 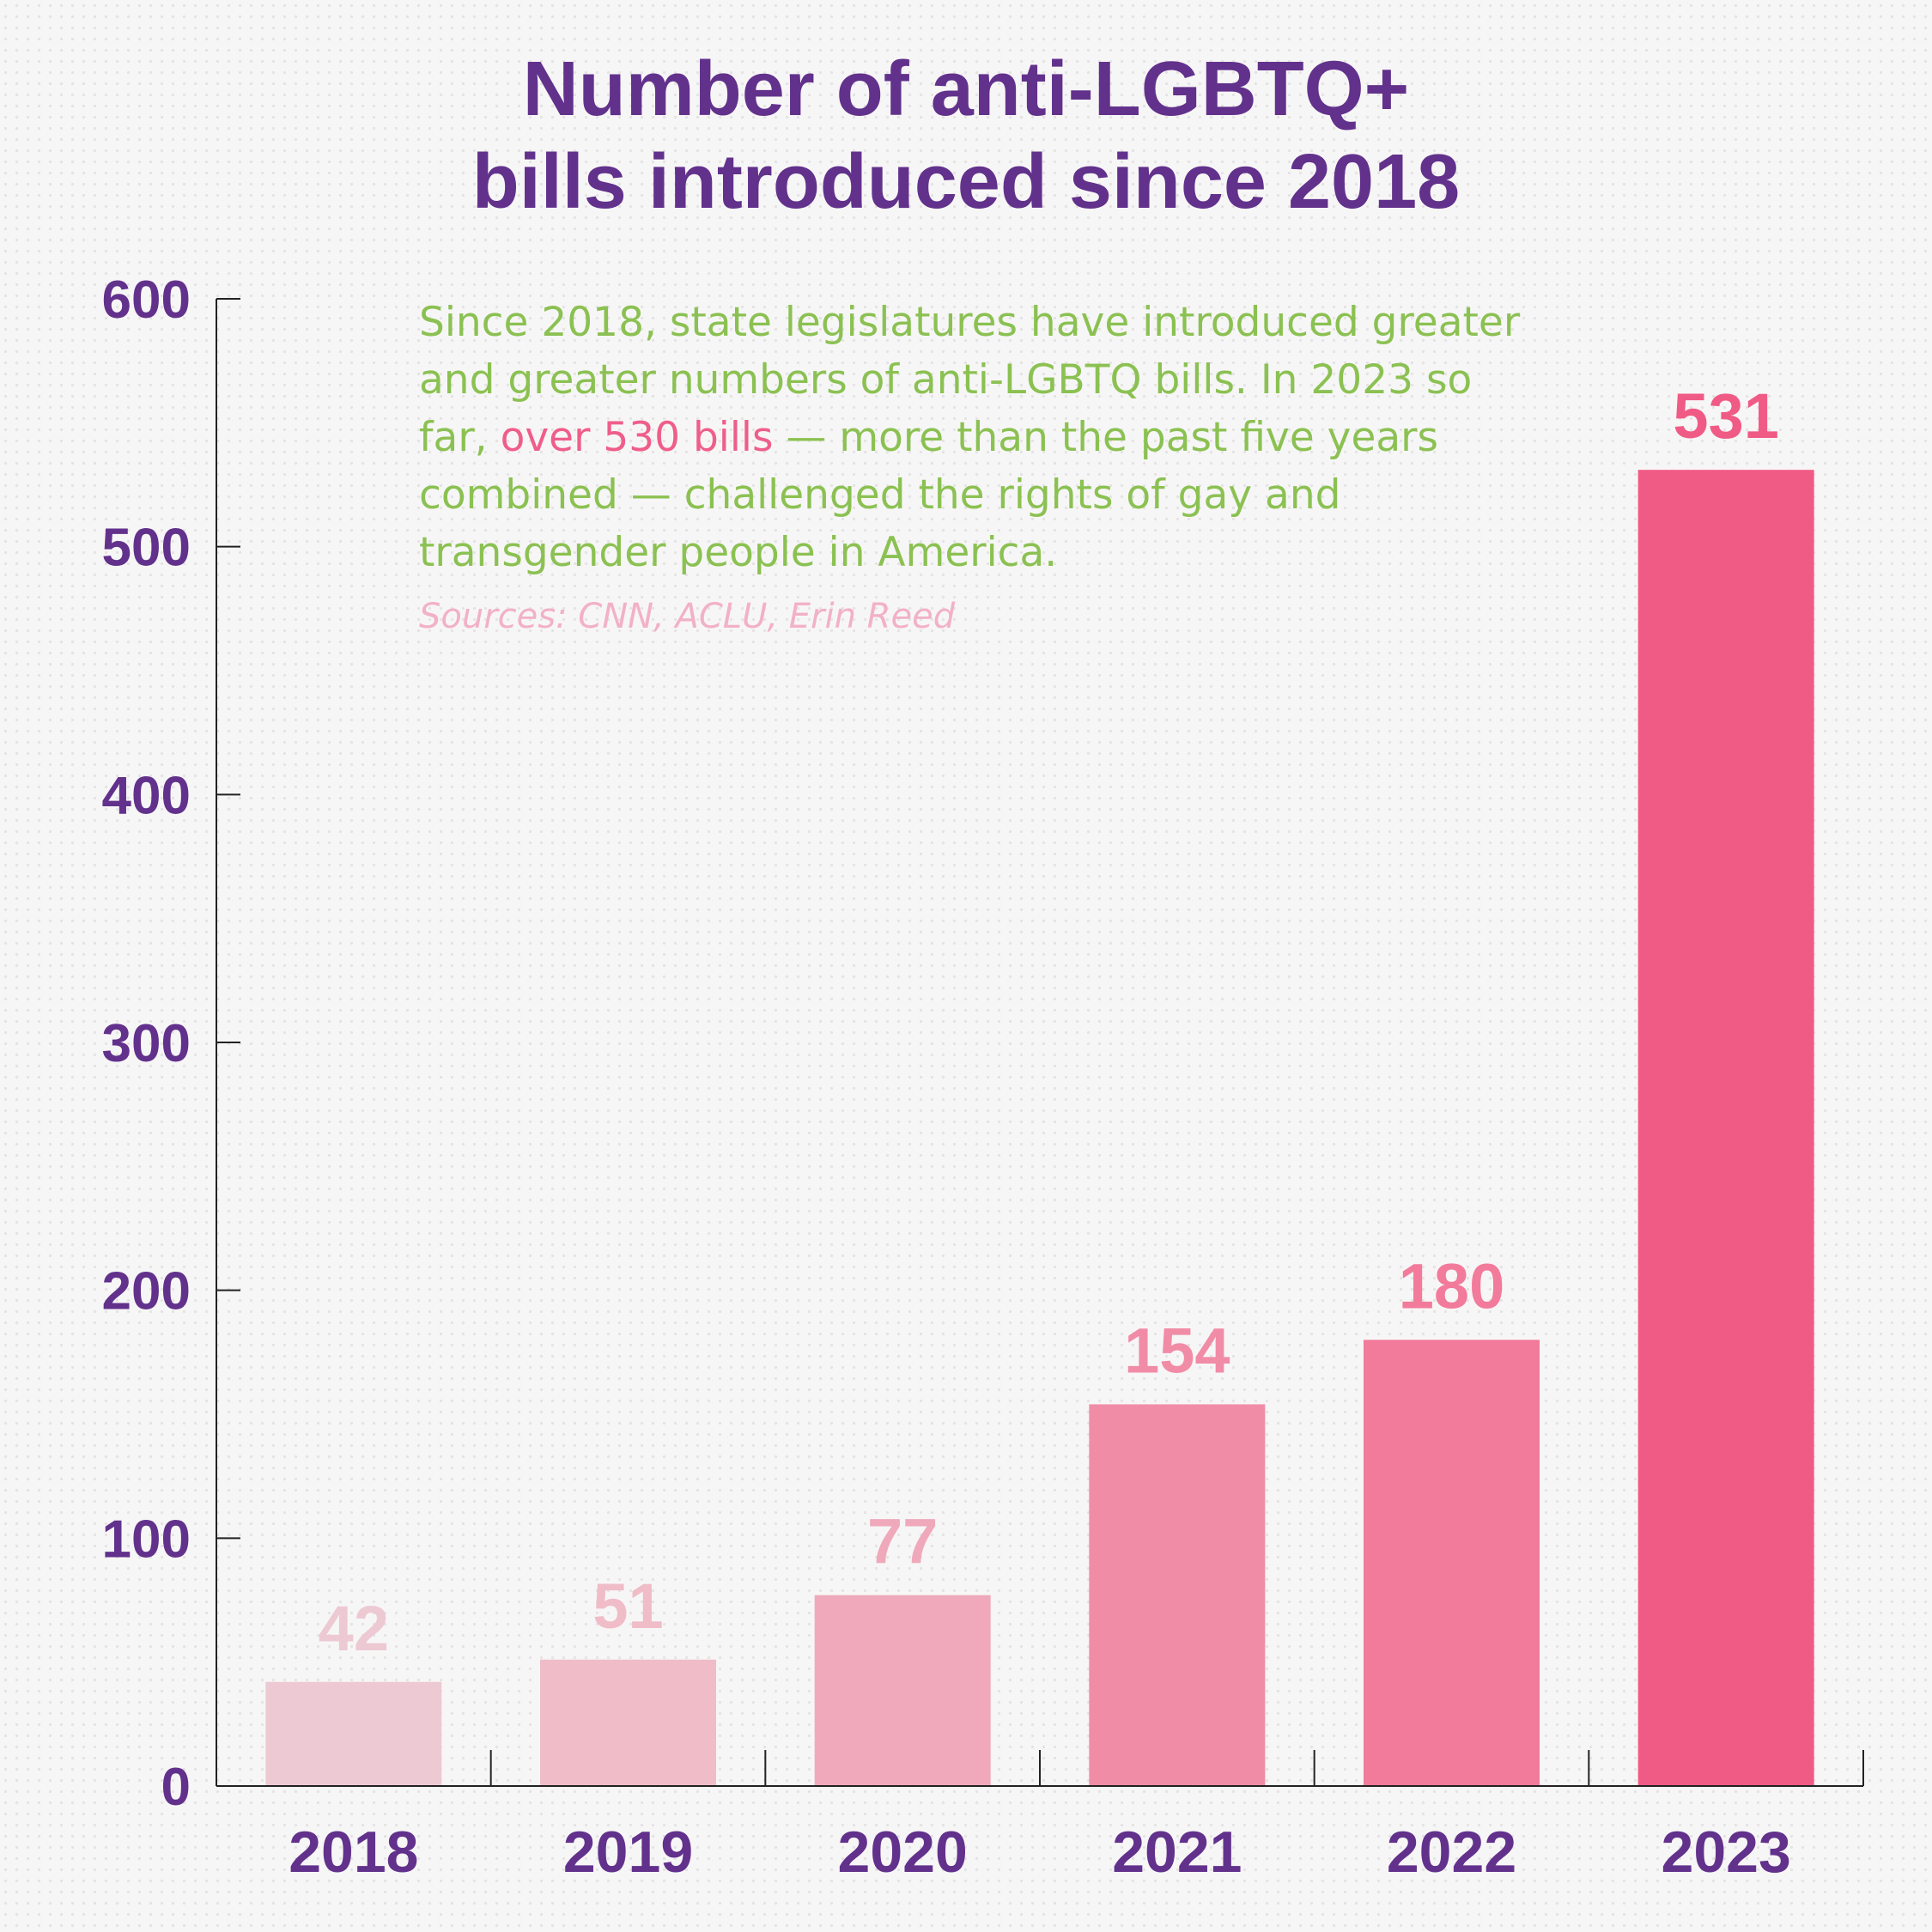 What do you see at coordinates (1451, 1852) in the screenshot?
I see `x-tick-label-2022: 2022` at bounding box center [1451, 1852].